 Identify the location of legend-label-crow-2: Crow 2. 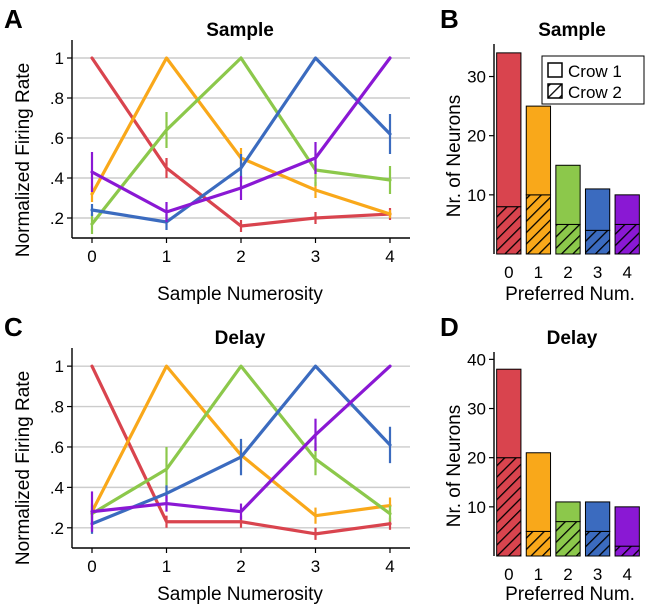
(595, 92).